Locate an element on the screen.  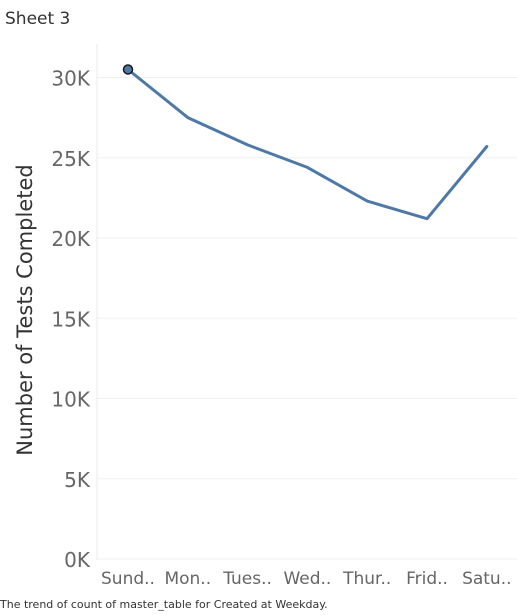
highlighted-data-point is located at coordinates (128, 69).